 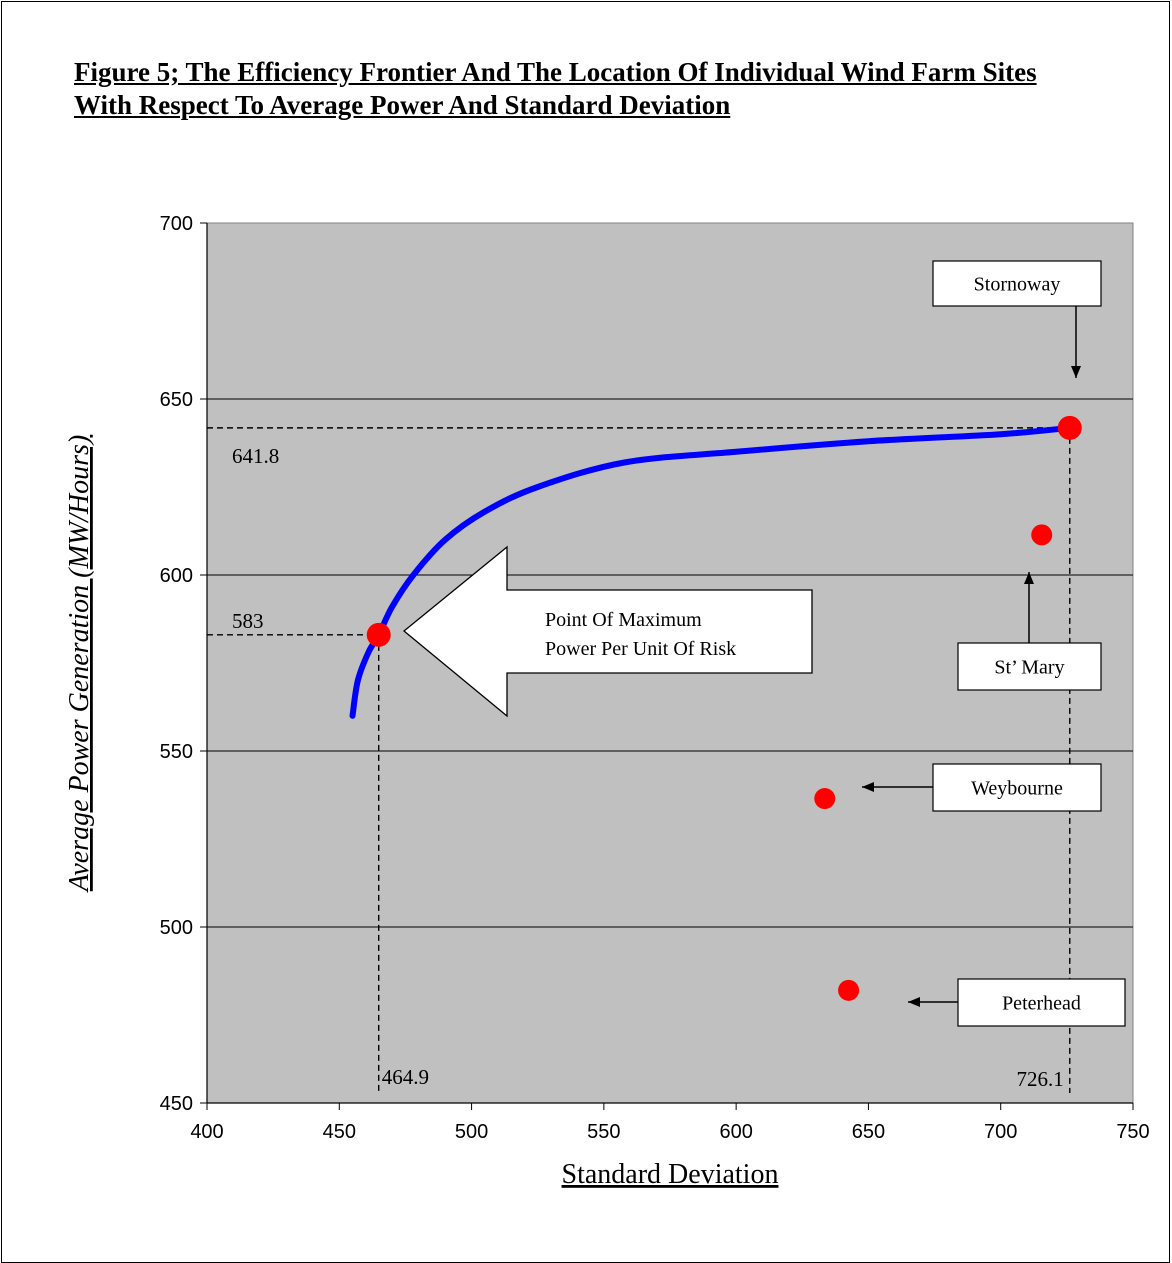 What do you see at coordinates (176, 400) in the screenshot?
I see `y-tick-label: 650` at bounding box center [176, 400].